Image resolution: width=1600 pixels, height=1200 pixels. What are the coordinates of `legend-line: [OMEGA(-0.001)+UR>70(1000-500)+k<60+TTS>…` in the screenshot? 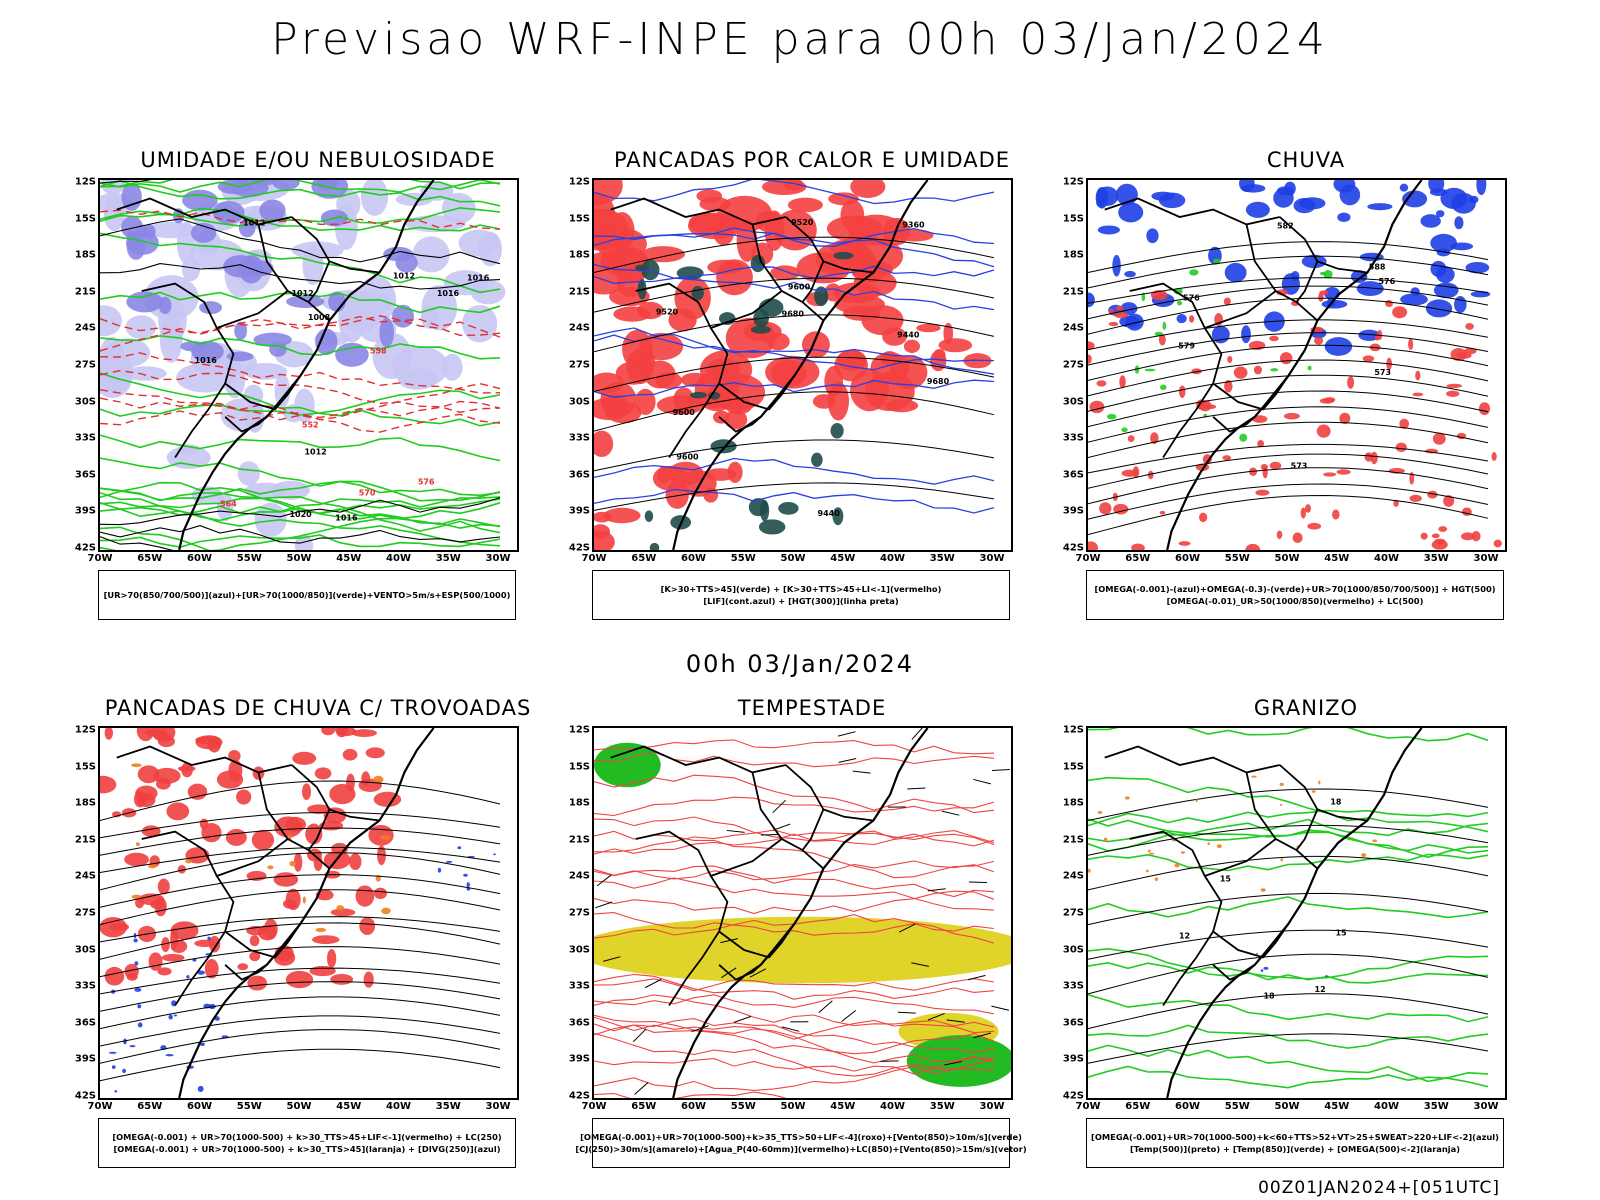 It's located at (1295, 1137).